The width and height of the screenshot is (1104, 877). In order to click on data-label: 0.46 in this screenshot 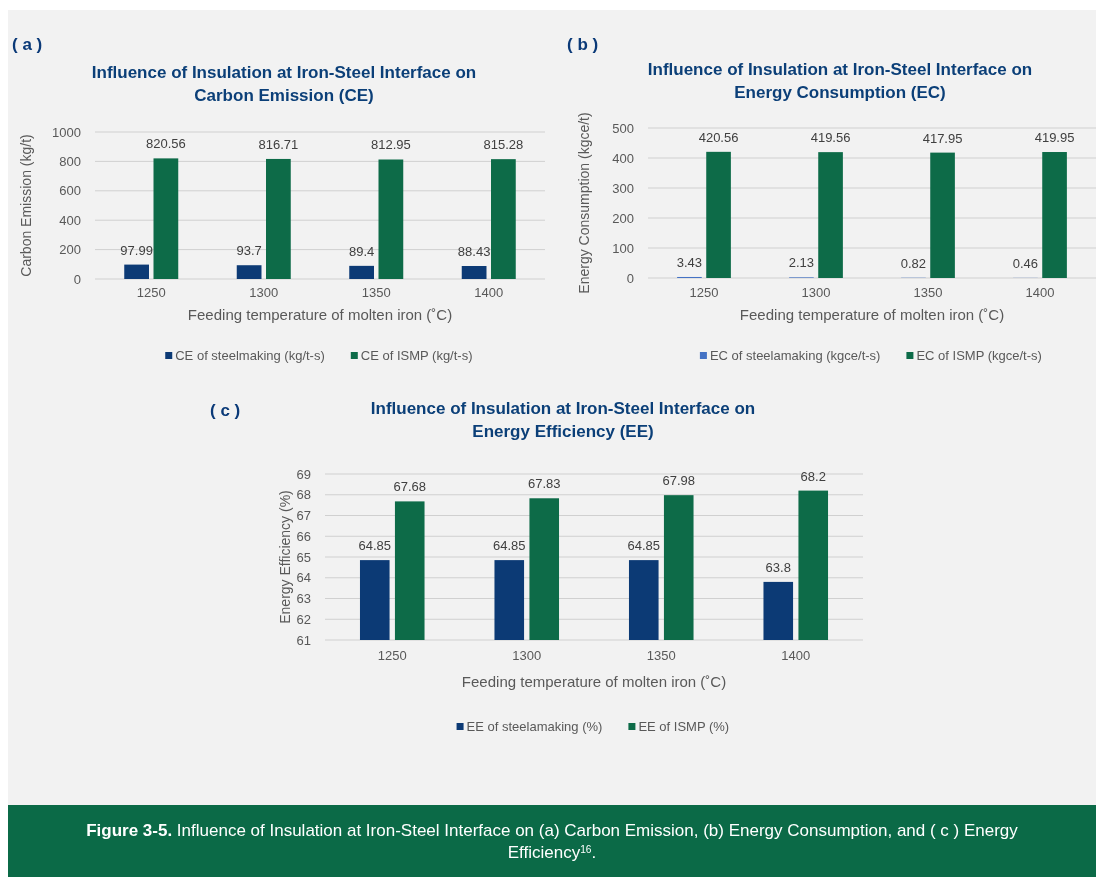, I will do `click(1025, 263)`.